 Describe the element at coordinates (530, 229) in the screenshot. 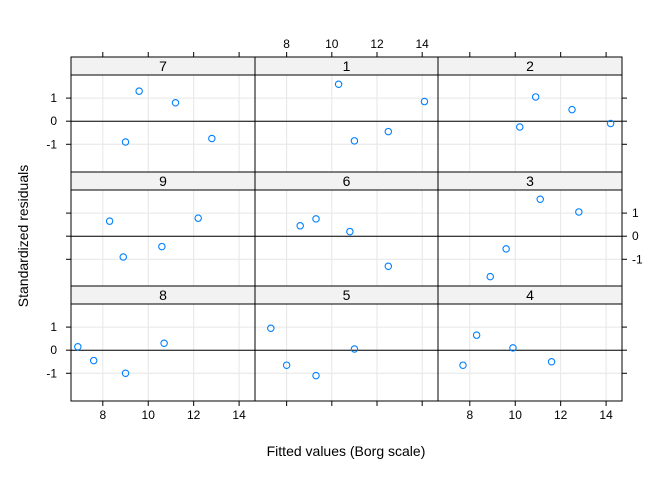

I see `panel-3: 3` at that location.